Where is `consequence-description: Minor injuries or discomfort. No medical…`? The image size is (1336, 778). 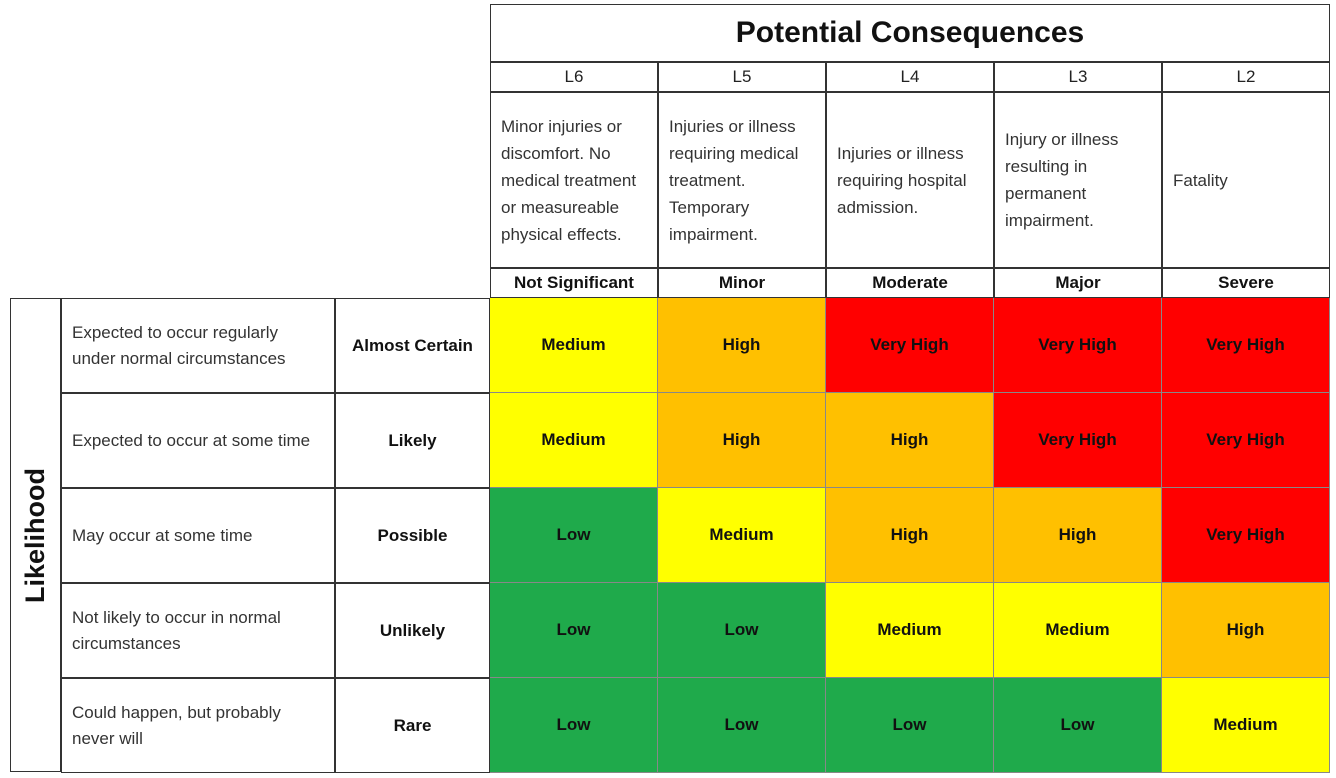
consequence-description: Minor injuries or discomfort. No medical… is located at coordinates (574, 180).